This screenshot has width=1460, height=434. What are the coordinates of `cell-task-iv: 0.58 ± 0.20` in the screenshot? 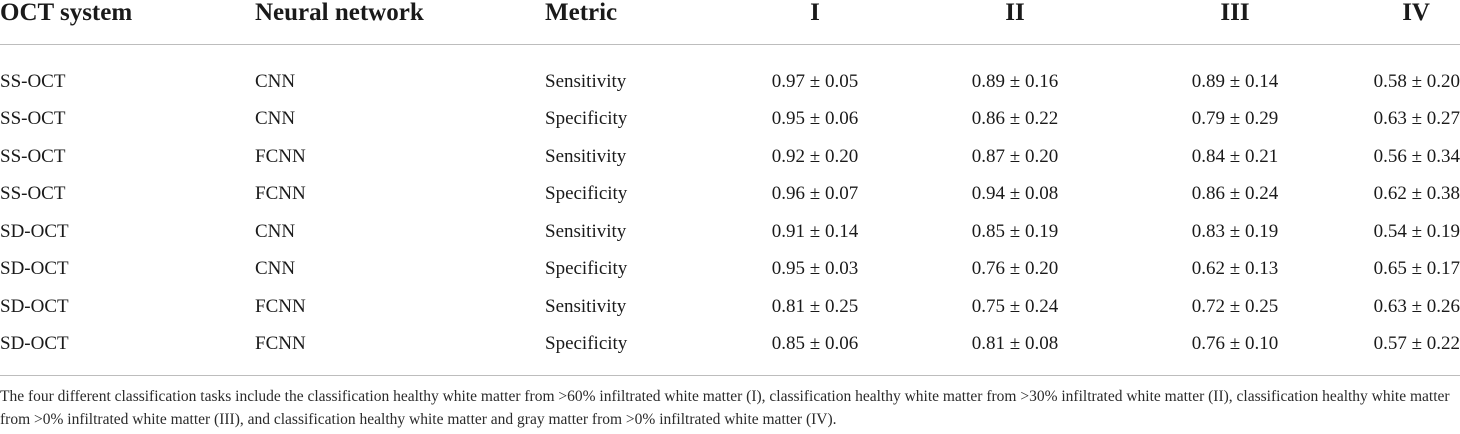 It's located at (1416, 81).